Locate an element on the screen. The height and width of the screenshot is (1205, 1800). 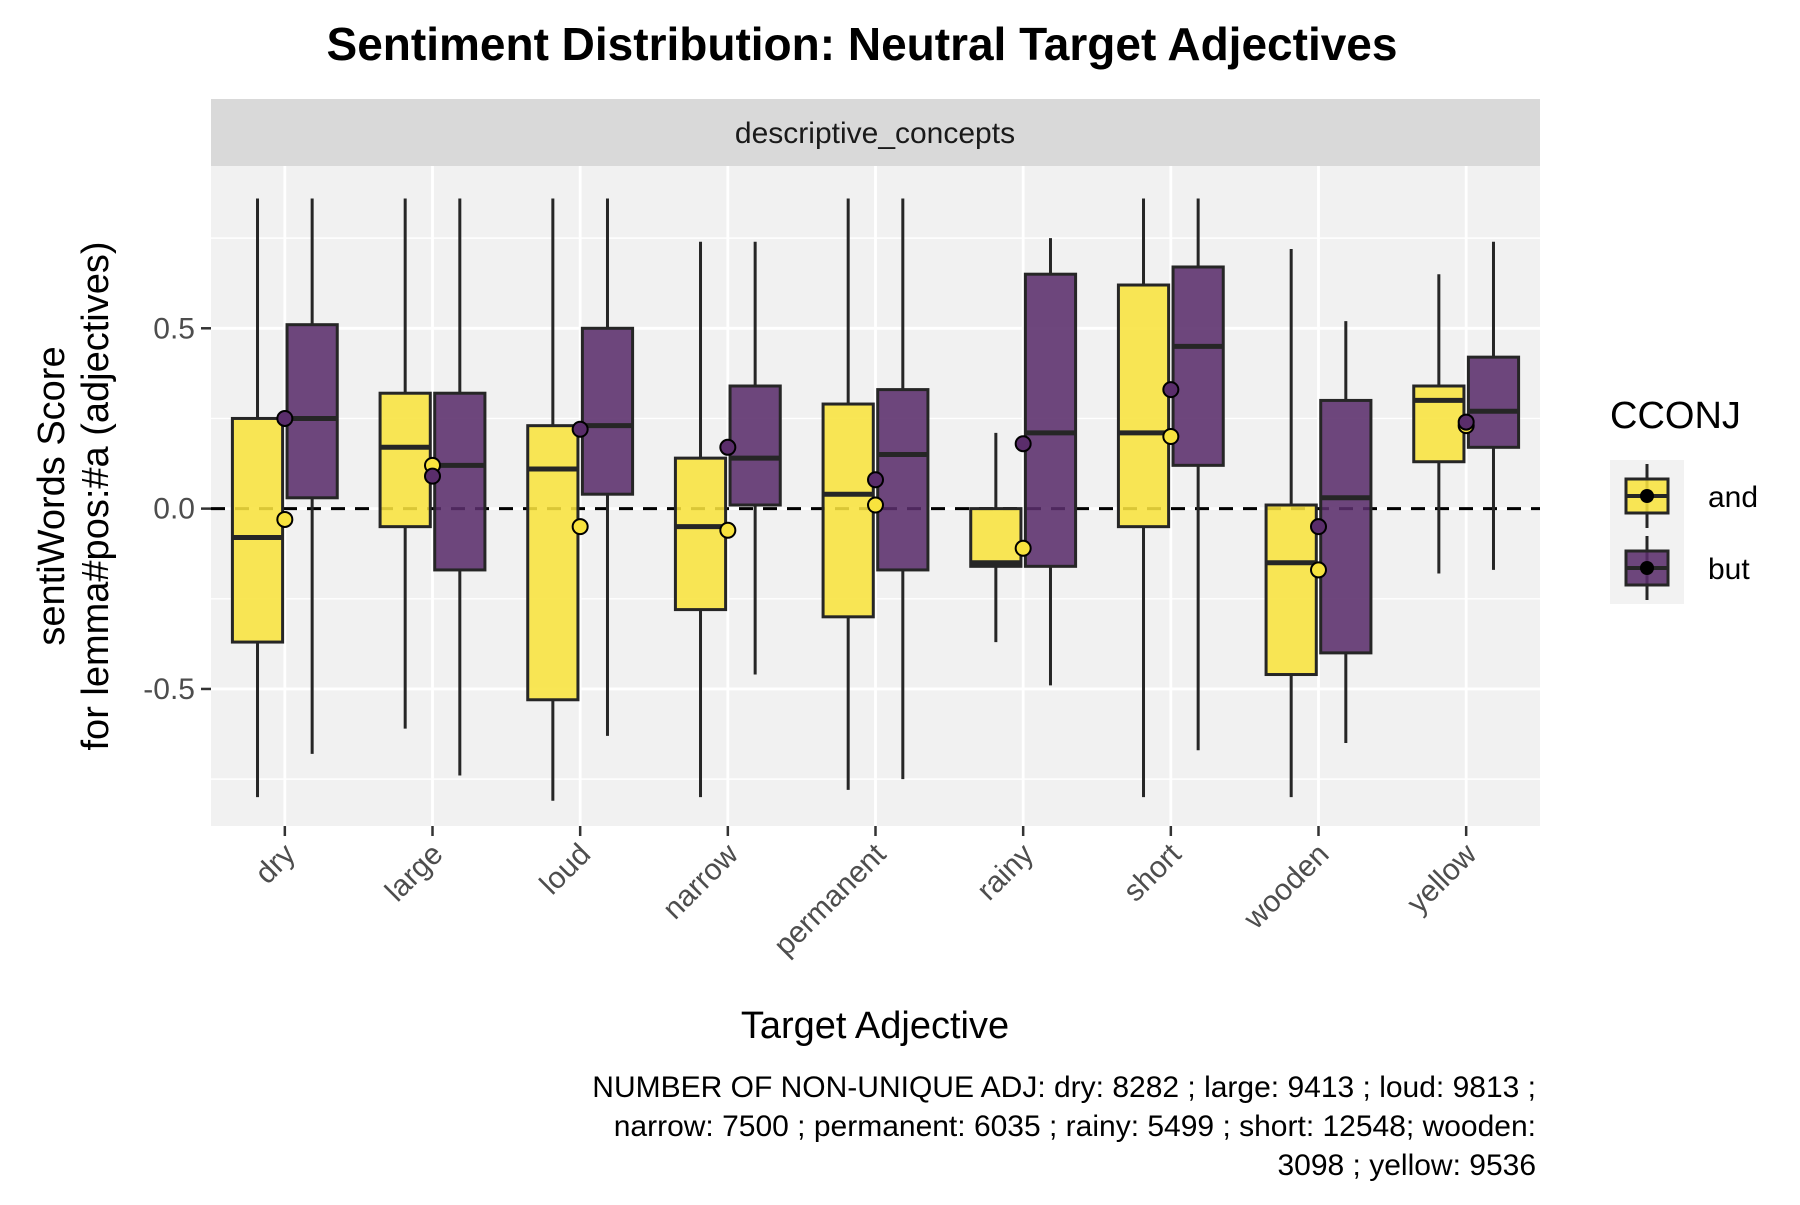
y-axis-label-line1: sentiWords Score is located at coordinates (52, 495).